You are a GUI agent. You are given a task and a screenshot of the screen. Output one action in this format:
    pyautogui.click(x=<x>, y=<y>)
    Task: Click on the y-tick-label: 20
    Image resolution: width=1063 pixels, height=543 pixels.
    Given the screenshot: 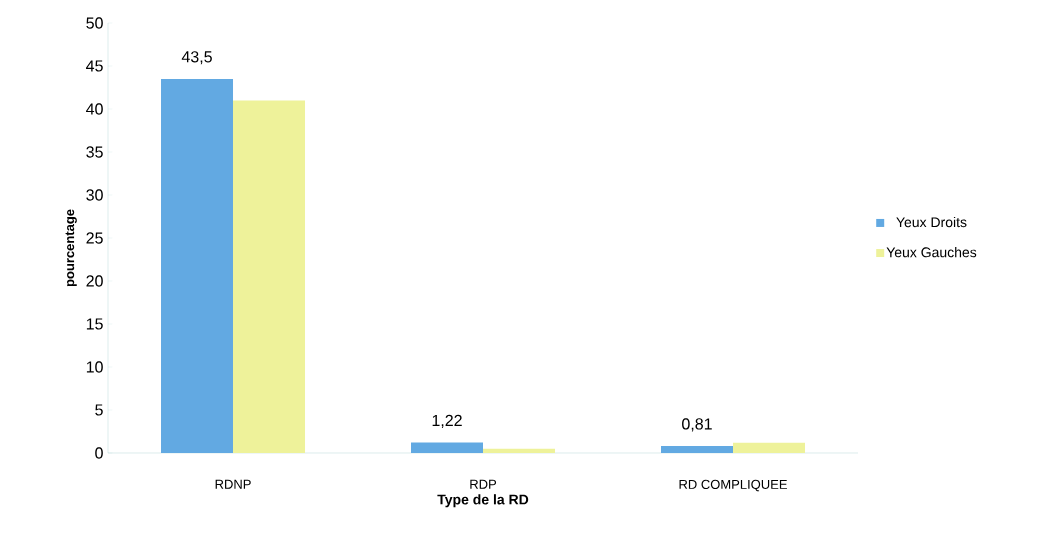 What is the action you would take?
    pyautogui.click(x=94, y=281)
    